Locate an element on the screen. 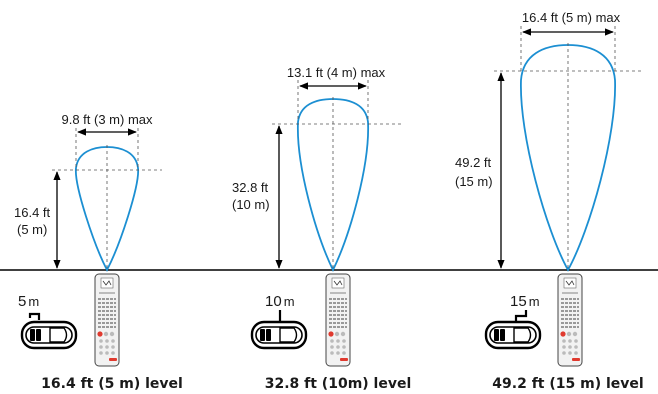  width-label: 9.8 ft (3 m) max is located at coordinates (107, 119).